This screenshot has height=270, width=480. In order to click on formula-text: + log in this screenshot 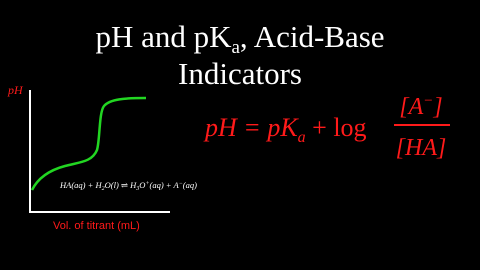, I will do `click(336, 127)`.